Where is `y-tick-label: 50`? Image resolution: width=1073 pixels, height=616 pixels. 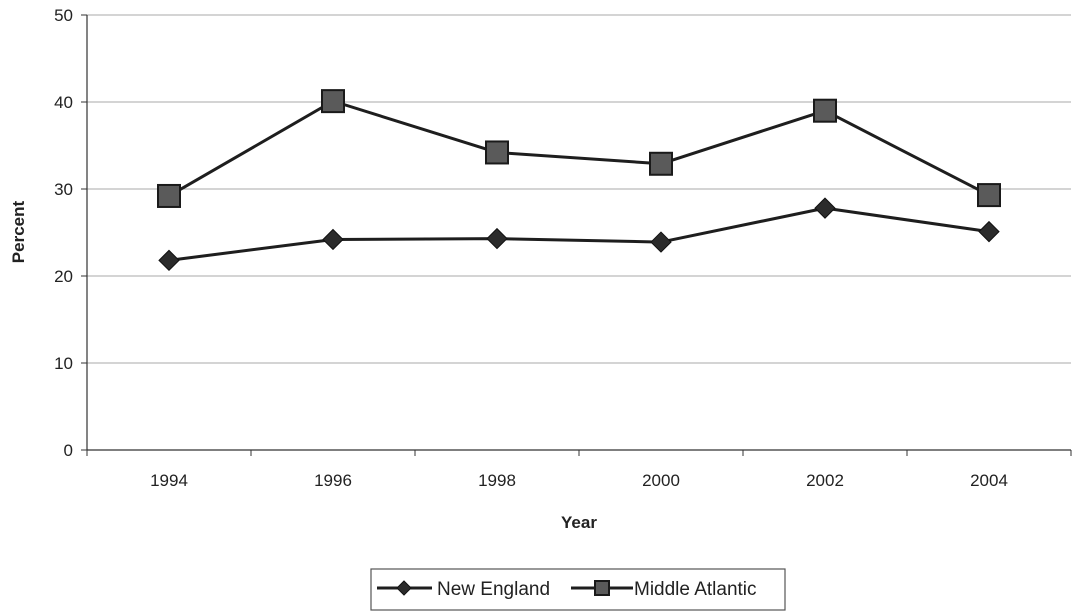
y-tick-label: 50 is located at coordinates (63, 15).